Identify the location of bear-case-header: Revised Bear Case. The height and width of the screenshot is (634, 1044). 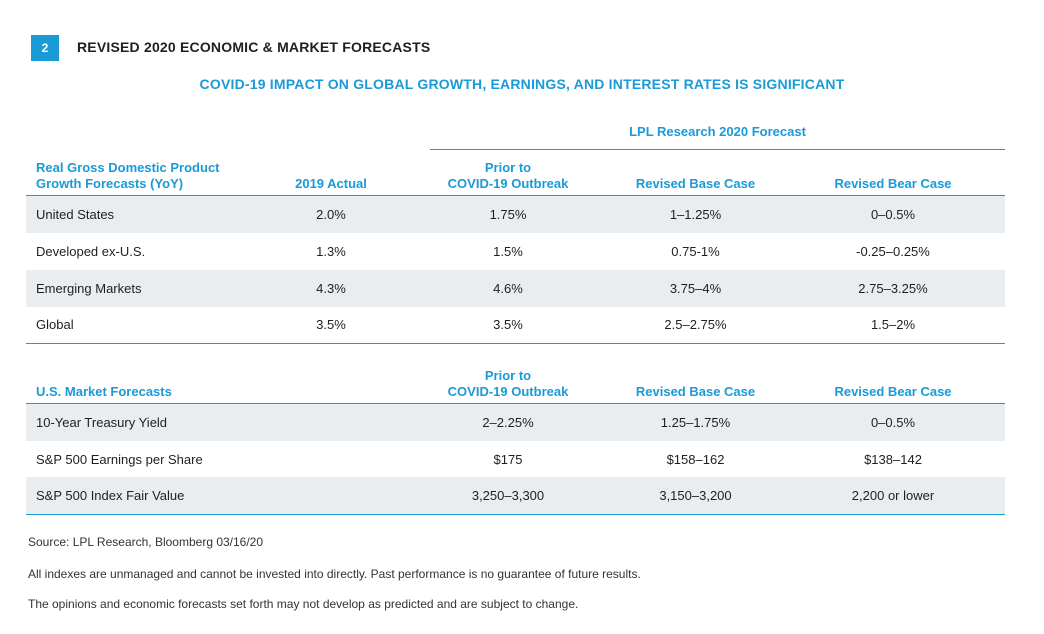
(893, 183).